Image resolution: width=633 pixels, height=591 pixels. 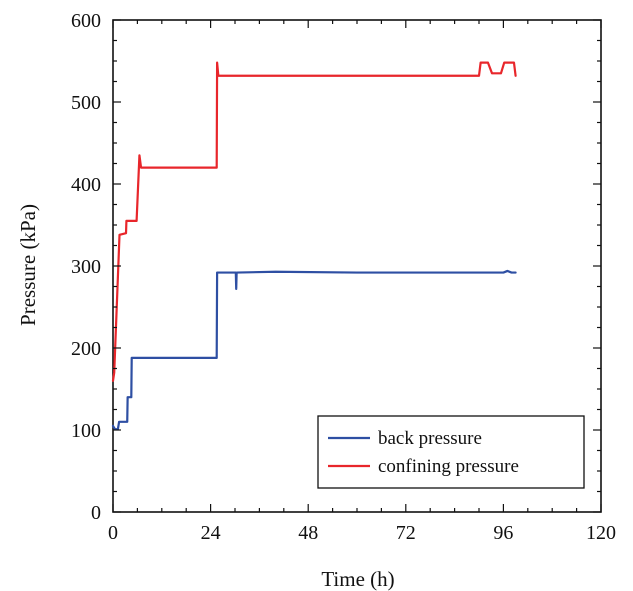 I want to click on x-tick-label: 96, so click(x=503, y=533).